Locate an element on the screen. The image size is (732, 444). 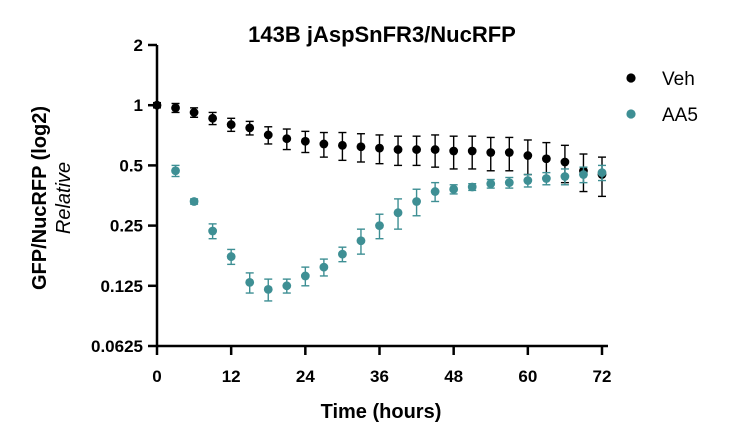
y-tick-label: 0.25 is located at coordinates (126, 226).